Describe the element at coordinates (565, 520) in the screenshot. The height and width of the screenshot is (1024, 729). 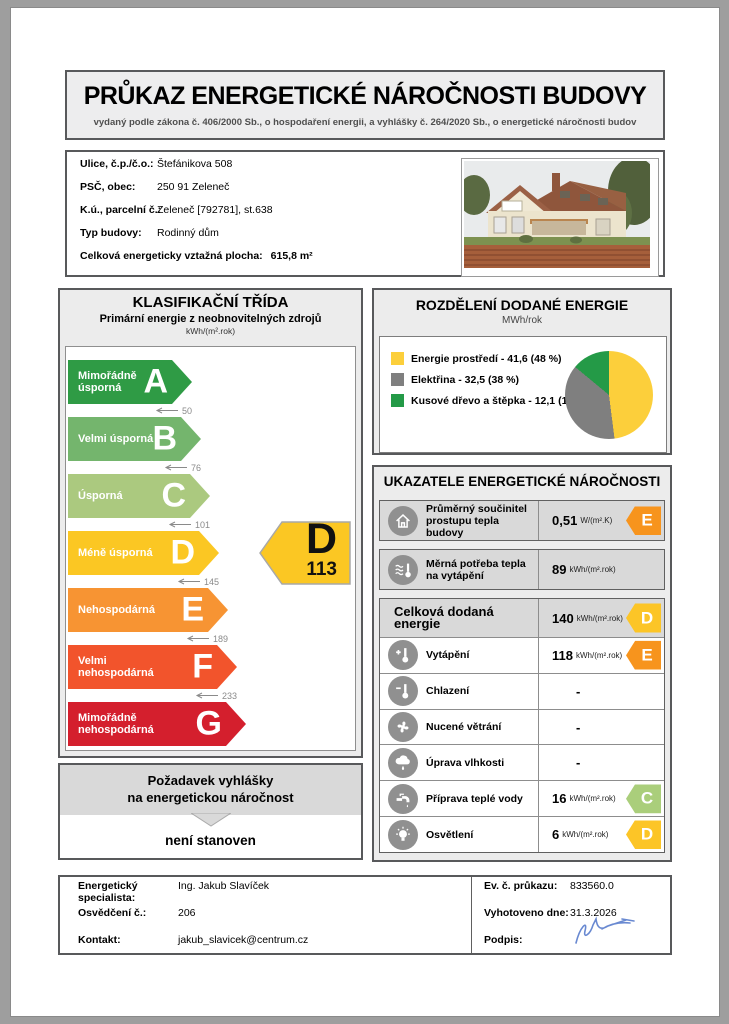
I see `indicator-value: 0,51` at that location.